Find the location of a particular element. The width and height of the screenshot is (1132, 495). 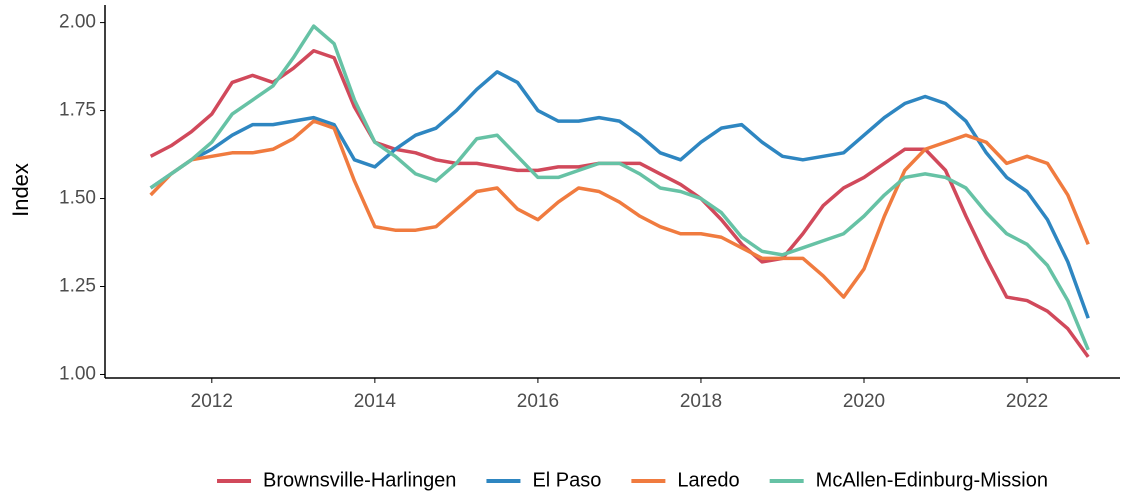

legend-label: McAllen-Edinburg-Mission is located at coordinates (932, 480).